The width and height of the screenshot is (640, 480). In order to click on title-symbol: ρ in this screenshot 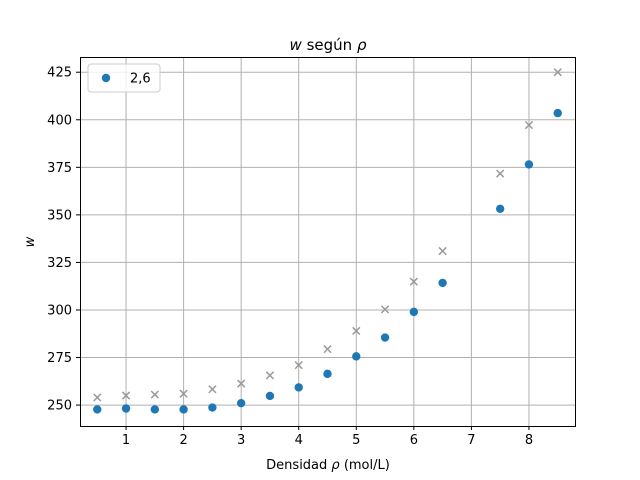, I will do `click(362, 45)`.